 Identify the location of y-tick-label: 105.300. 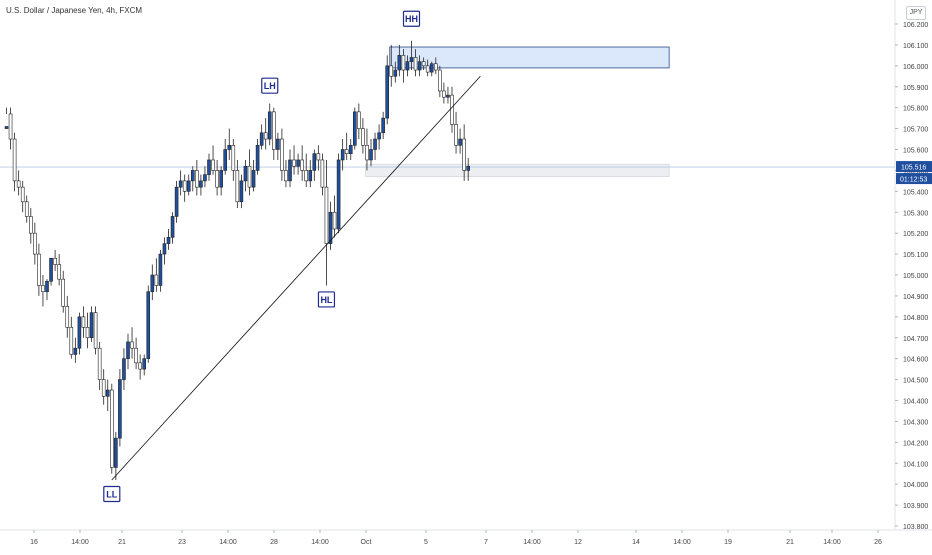
(915, 213).